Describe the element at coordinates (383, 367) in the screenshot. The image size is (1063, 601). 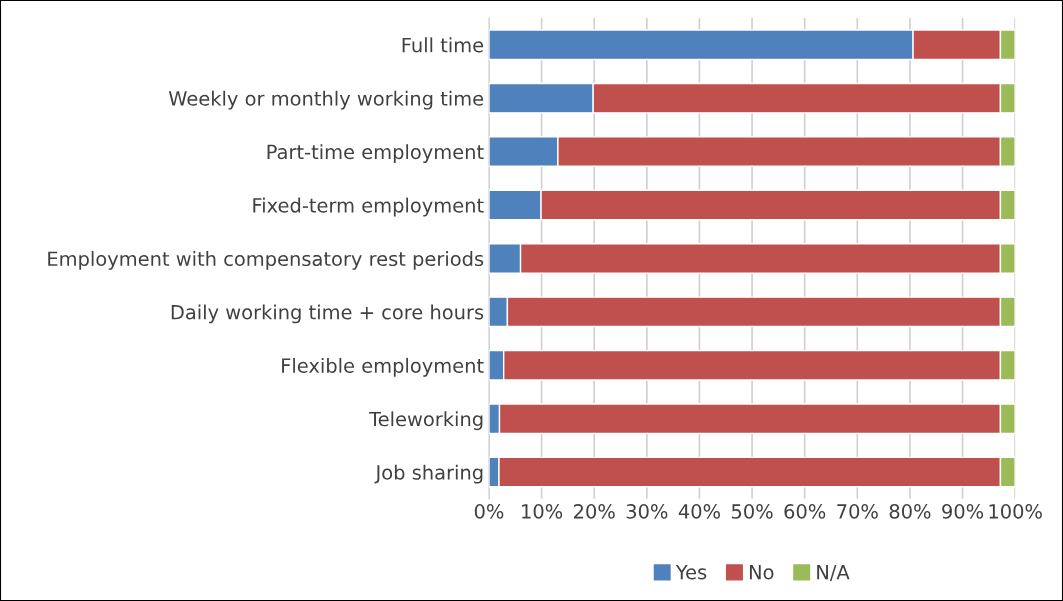
I see `y-tick-label: Flexible employment` at that location.